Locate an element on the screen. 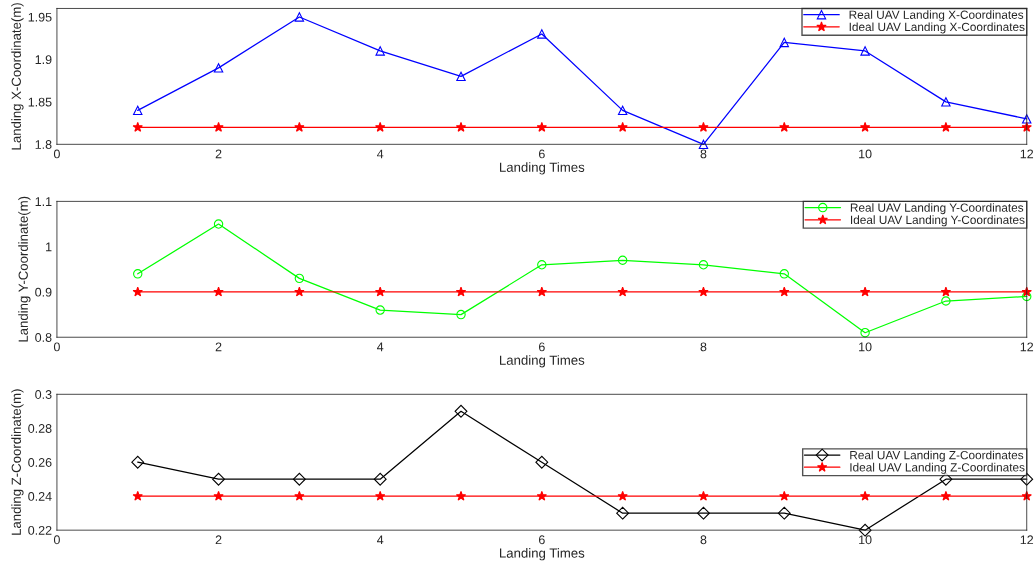  y-tick-label: 1.95 is located at coordinates (40, 17).